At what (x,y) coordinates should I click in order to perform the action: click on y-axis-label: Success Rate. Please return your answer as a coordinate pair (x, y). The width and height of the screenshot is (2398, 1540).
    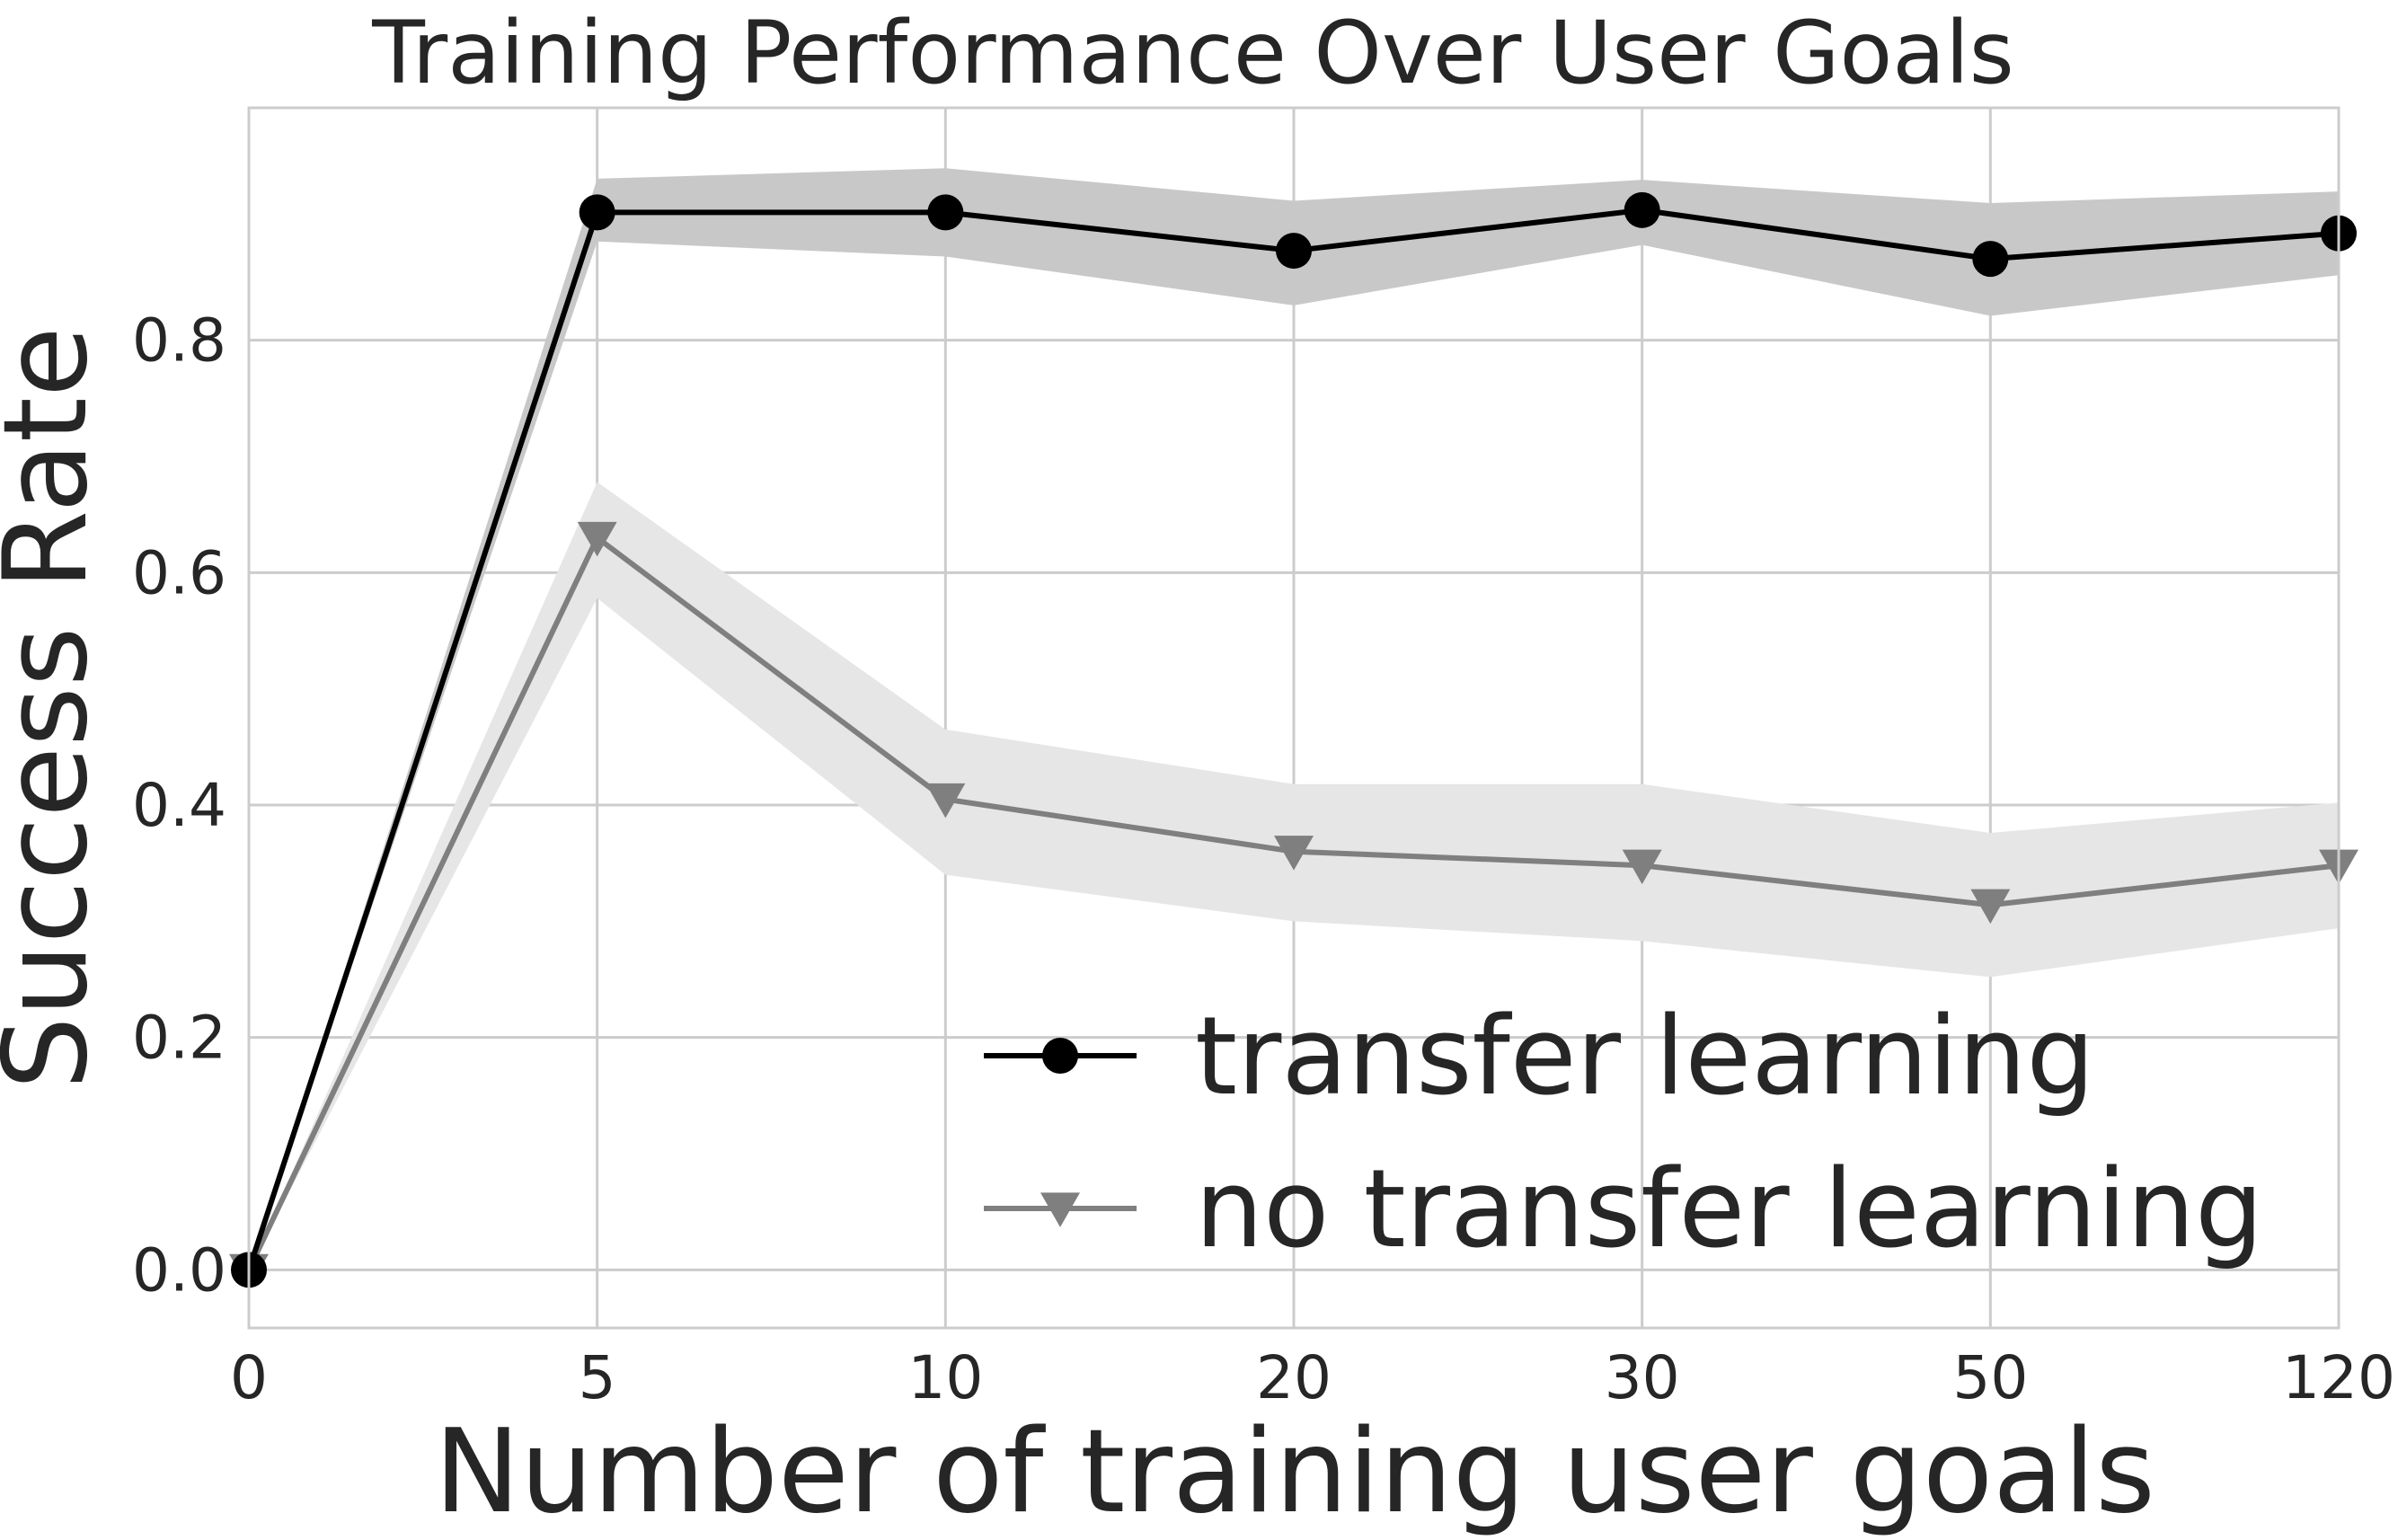
    Looking at the image, I should click on (56, 707).